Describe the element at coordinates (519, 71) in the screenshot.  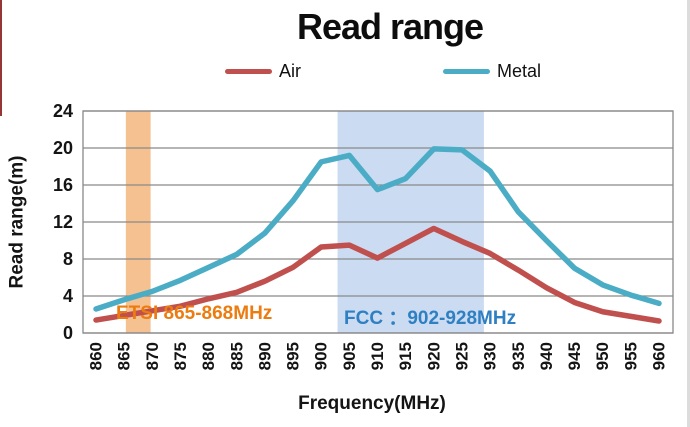
I see `legend-label-metal: Metal` at that location.